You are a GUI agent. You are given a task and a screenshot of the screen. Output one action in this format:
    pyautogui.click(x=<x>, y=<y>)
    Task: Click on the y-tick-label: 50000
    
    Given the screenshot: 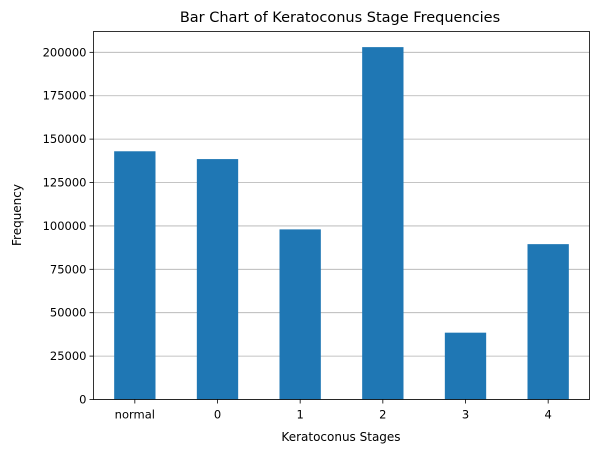 What is the action you would take?
    pyautogui.click(x=68, y=313)
    